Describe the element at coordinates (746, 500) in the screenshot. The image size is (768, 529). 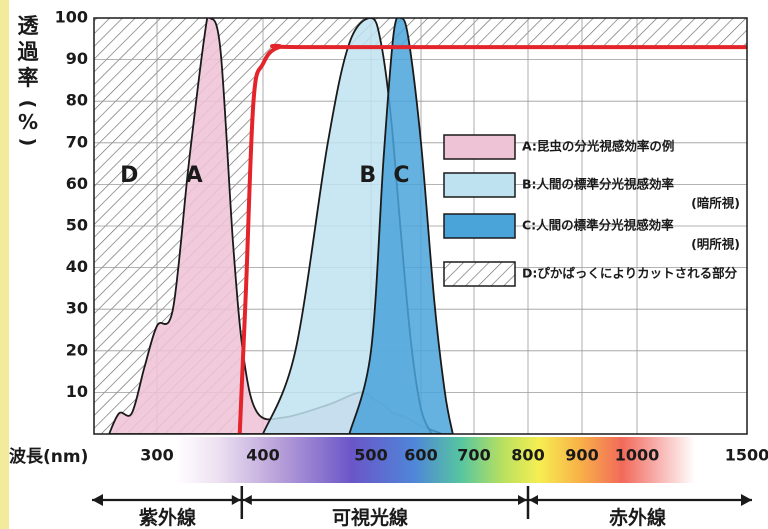
I see `region-arrow-right` at that location.